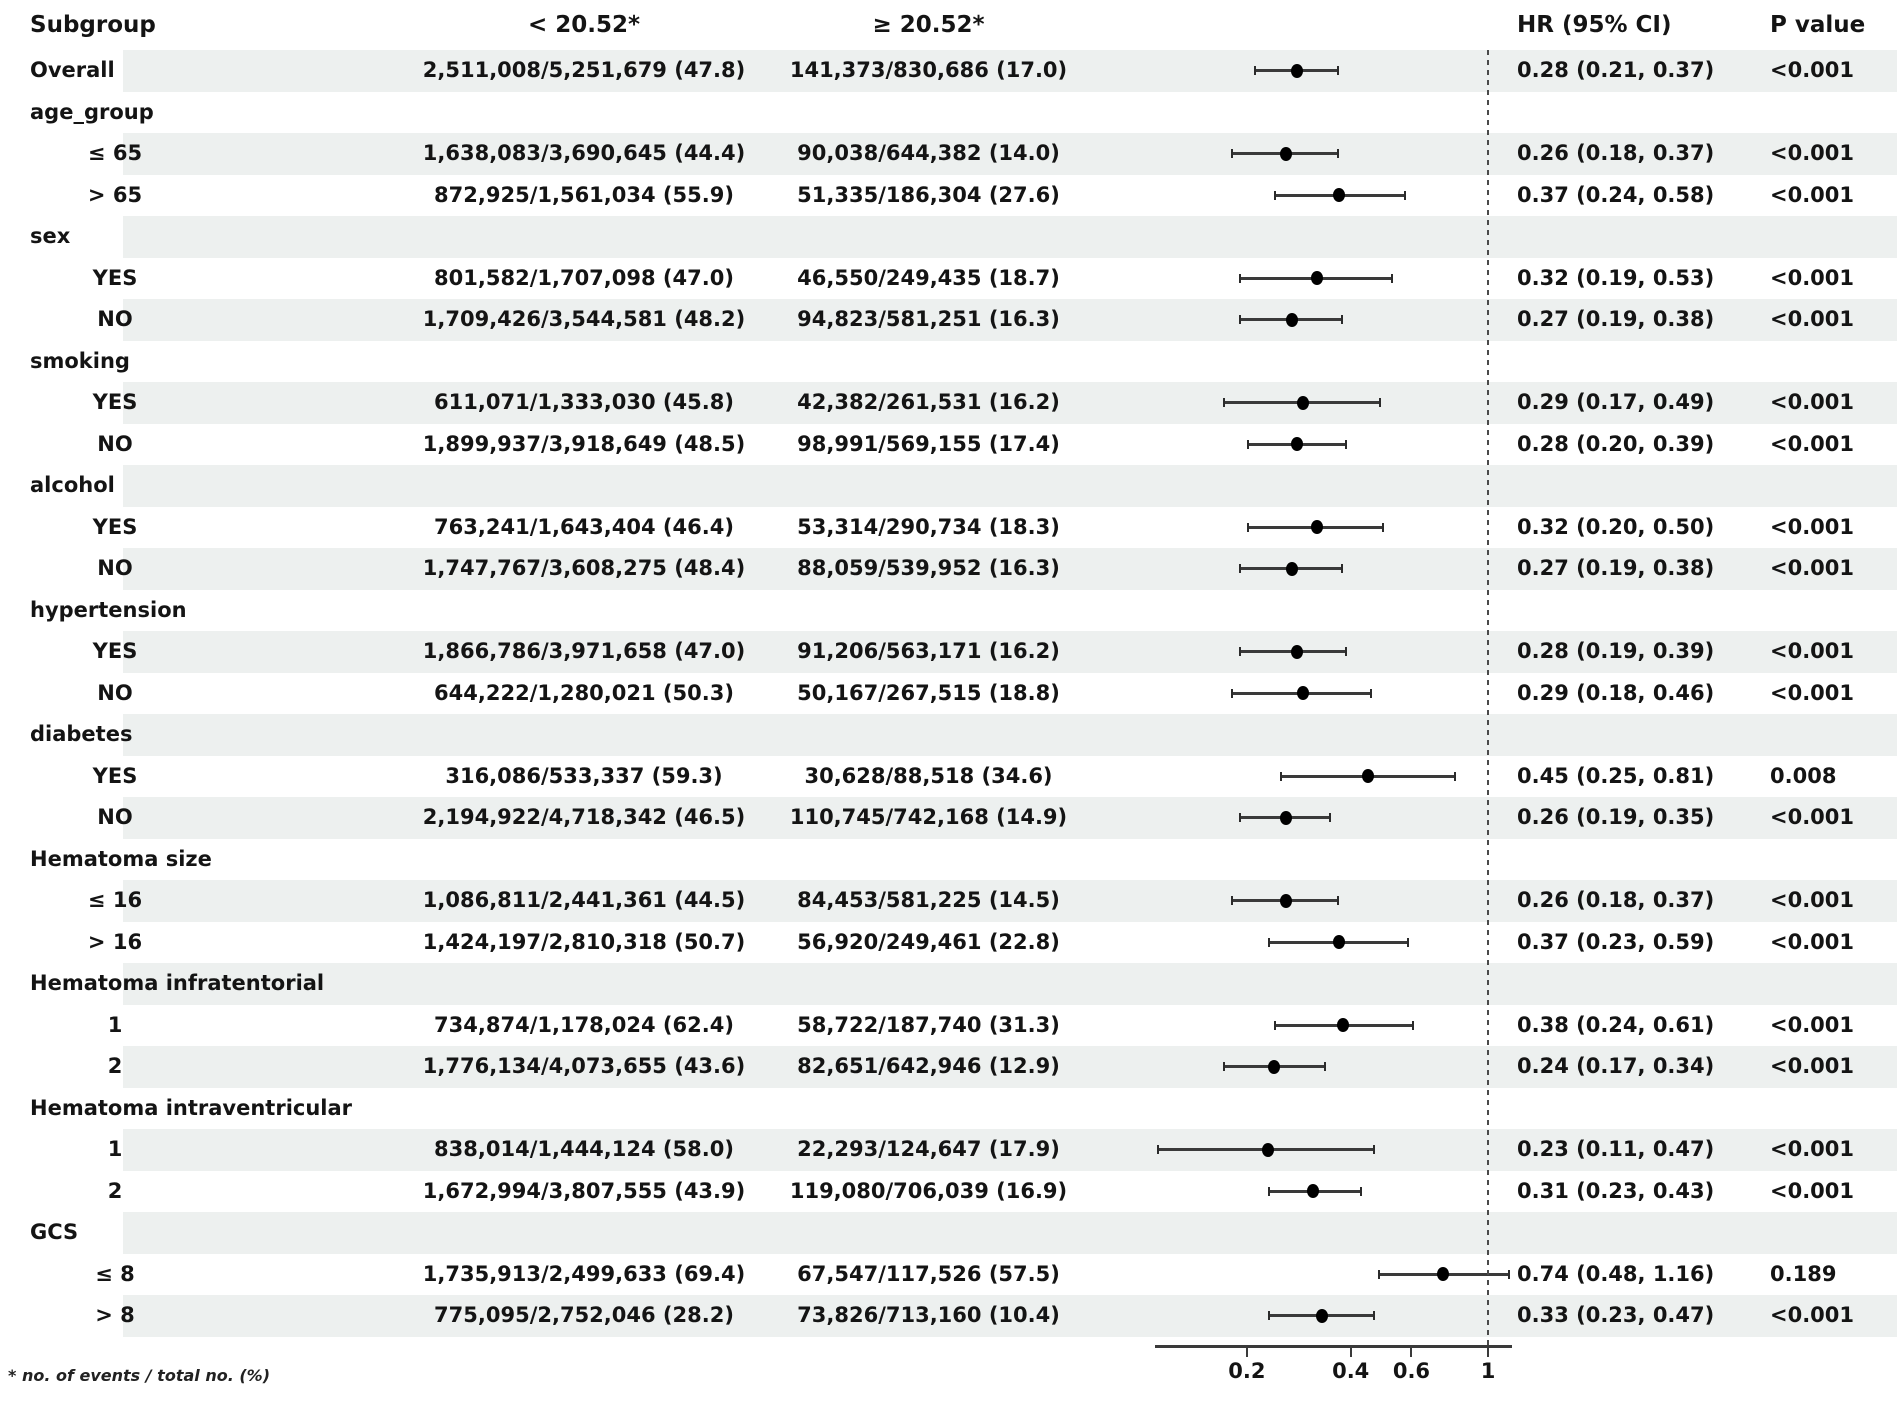 The height and width of the screenshot is (1403, 1902). What do you see at coordinates (584, 25) in the screenshot?
I see `column-header-lt-cutoff: < 20.52*` at bounding box center [584, 25].